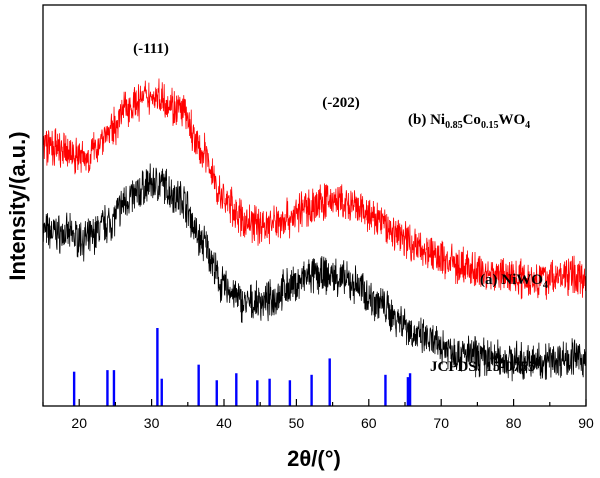  Describe the element at coordinates (79, 423) in the screenshot. I see `x-tick-label: 20` at that location.